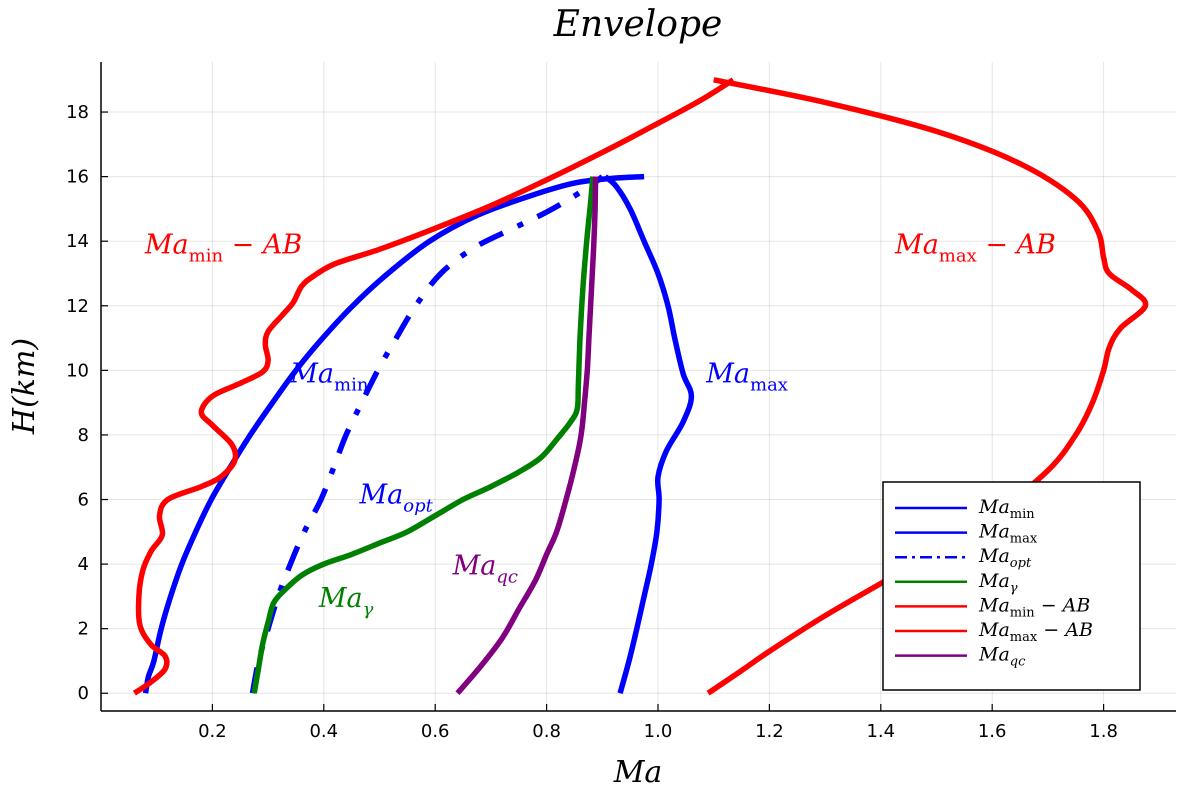 Image resolution: width=1200 pixels, height=800 pixels. I want to click on y-tick-label: 14, so click(77, 241).